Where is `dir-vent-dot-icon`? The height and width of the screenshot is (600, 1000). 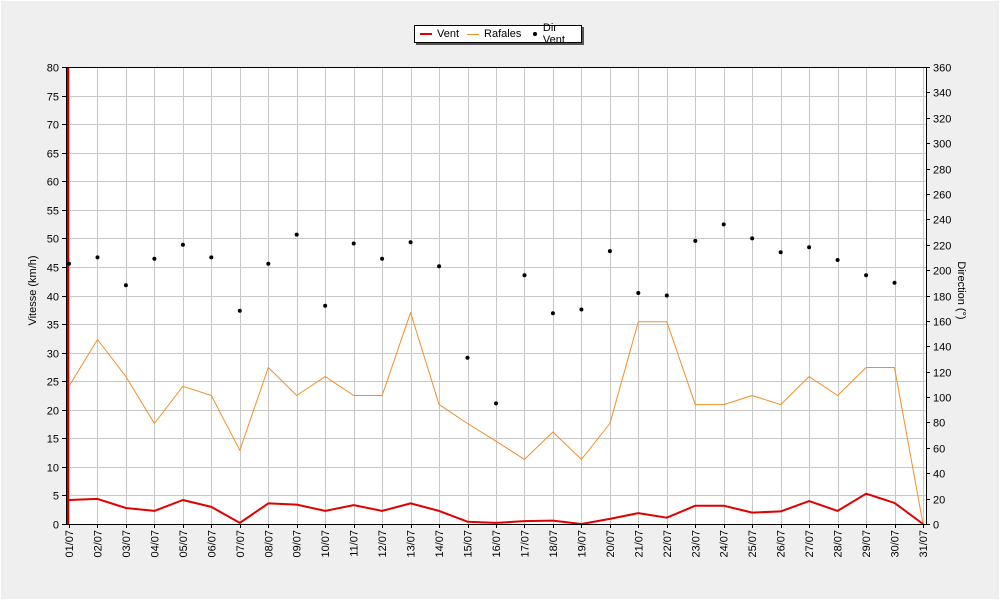 dir-vent-dot-icon is located at coordinates (535, 34).